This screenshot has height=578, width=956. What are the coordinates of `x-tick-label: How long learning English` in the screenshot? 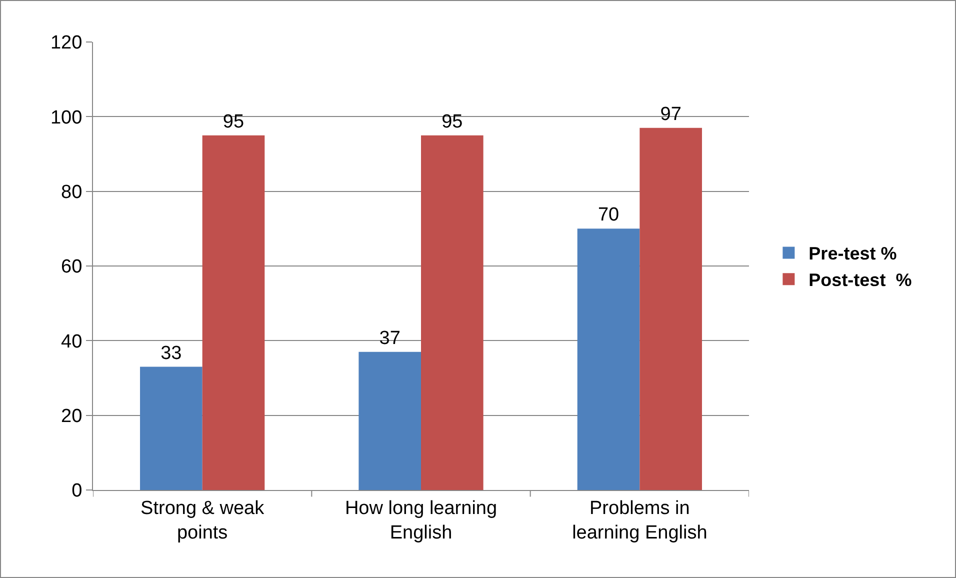 It's located at (421, 521).